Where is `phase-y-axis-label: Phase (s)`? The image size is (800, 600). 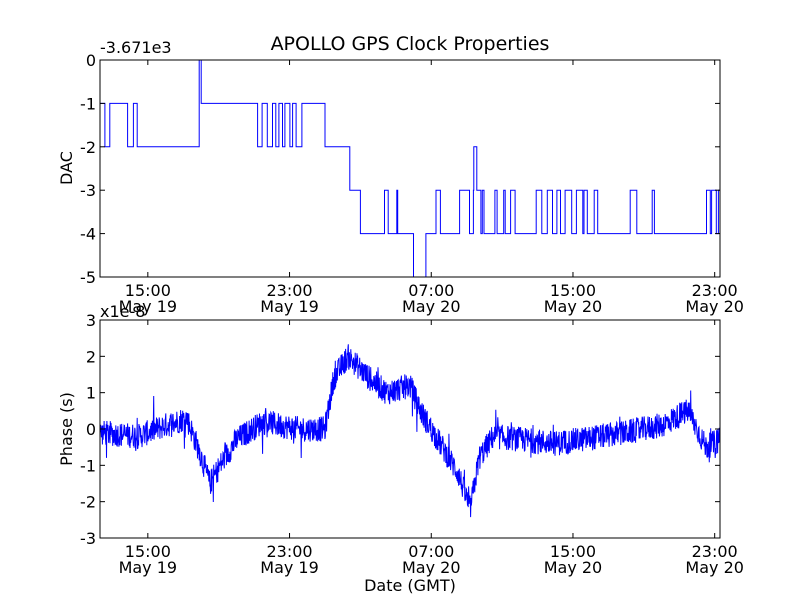
phase-y-axis-label: Phase (s) is located at coordinates (66, 429).